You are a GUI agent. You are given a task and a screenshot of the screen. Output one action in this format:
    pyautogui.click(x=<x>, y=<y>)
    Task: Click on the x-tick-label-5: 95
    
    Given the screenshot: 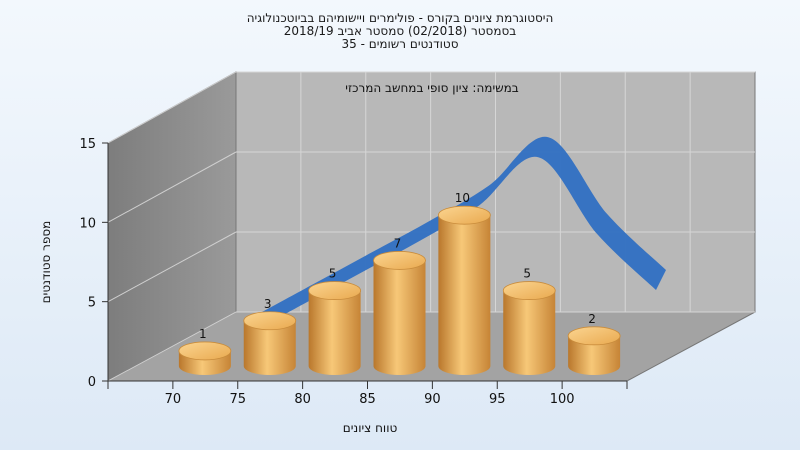 What is the action you would take?
    pyautogui.click(x=497, y=399)
    